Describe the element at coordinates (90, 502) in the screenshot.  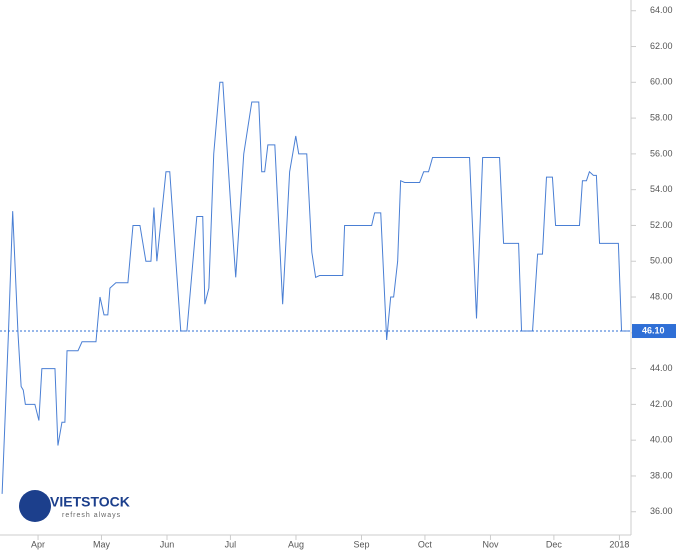
I see `logo-name: VIETSTOCK` at that location.